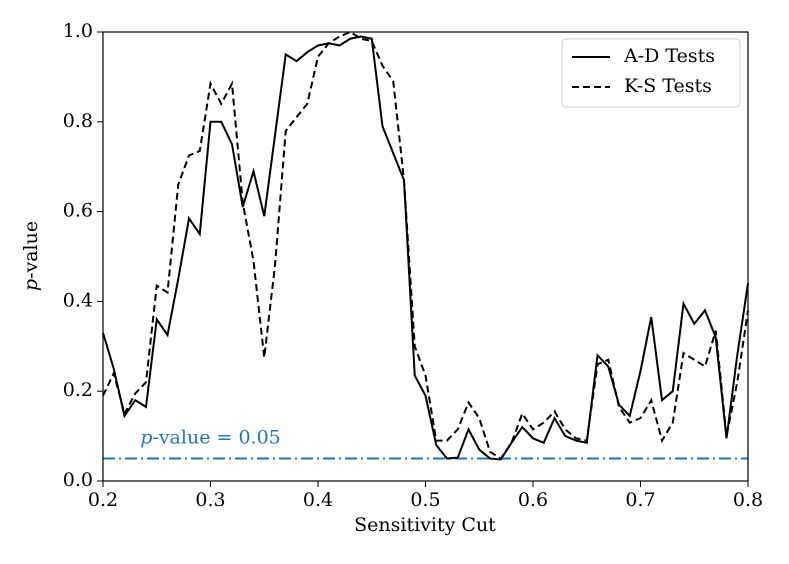 This screenshot has height=564, width=789. I want to click on x-tick-label: 0.2, so click(103, 500).